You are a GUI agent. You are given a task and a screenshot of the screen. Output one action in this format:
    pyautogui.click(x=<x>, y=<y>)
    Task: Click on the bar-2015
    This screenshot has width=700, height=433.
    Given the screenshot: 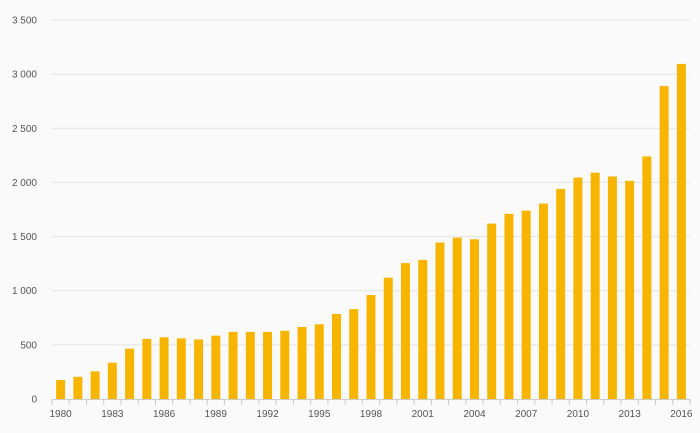 What is the action you would take?
    pyautogui.click(x=664, y=242)
    